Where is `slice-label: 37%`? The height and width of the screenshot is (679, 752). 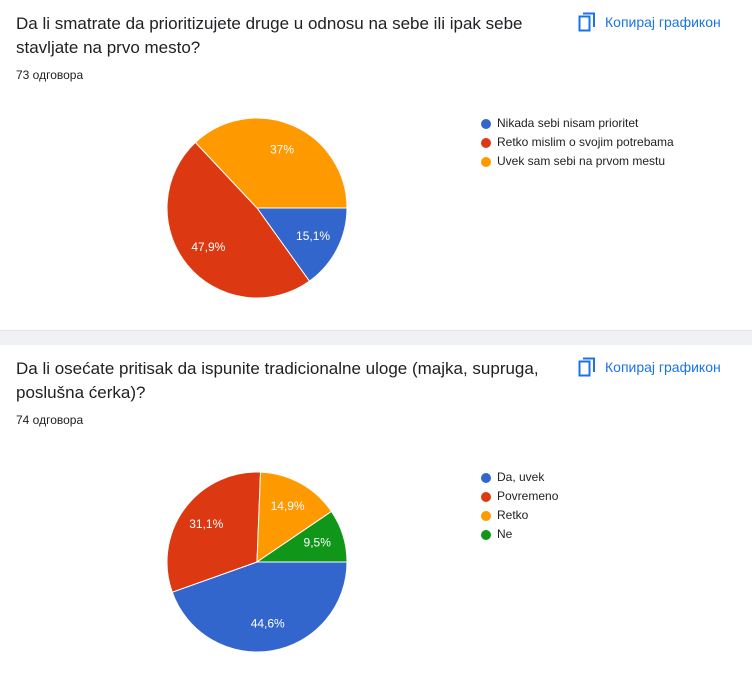 slice-label: 37% is located at coordinates (282, 149).